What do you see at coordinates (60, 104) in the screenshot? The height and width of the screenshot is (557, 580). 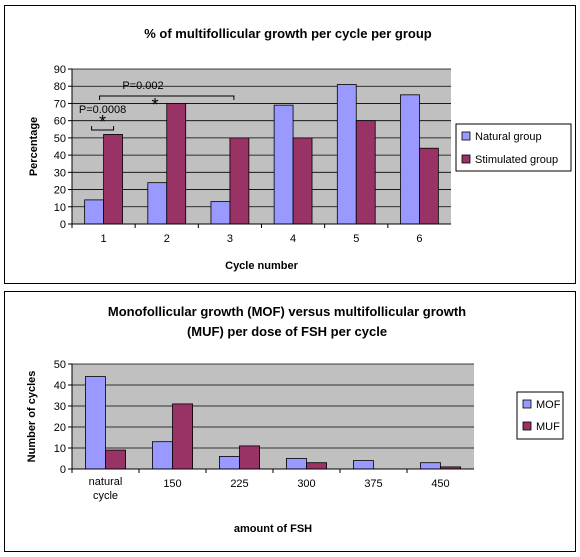 I see `y-tick-label: 70` at bounding box center [60, 104].